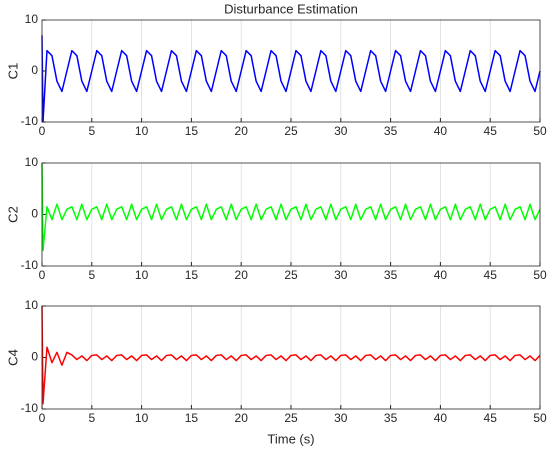 This screenshot has height=453, width=550. Describe the element at coordinates (290, 438) in the screenshot. I see `x-axis-label: Time (s)` at that location.